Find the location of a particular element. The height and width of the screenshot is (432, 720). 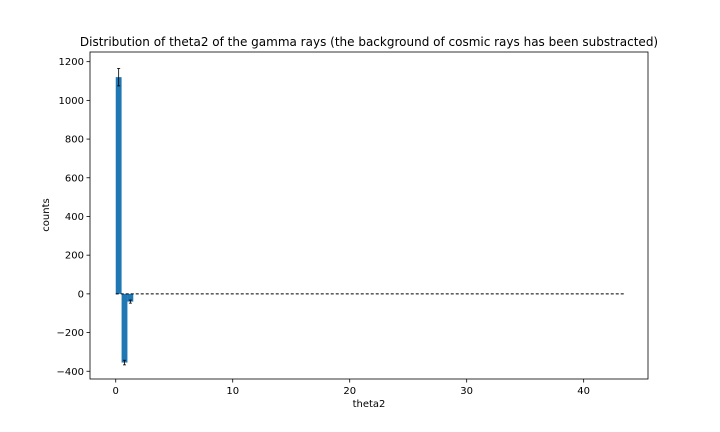

y-tick-label-4: 400 is located at coordinates (74, 217).